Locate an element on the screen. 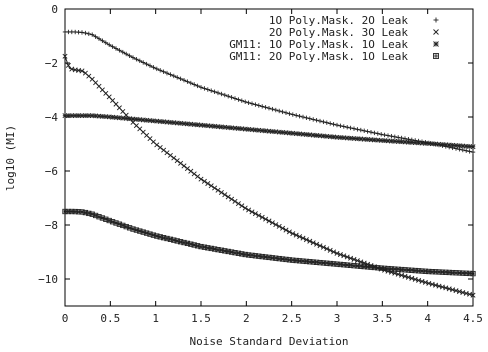 This screenshot has height=352, width=488. legend-label: 1O Poly.Mask. 2O Leak is located at coordinates (338, 20).